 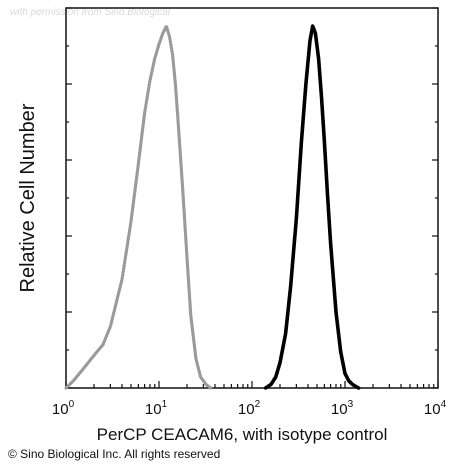 I want to click on x-tick-label: 10¹, so click(x=156, y=408).